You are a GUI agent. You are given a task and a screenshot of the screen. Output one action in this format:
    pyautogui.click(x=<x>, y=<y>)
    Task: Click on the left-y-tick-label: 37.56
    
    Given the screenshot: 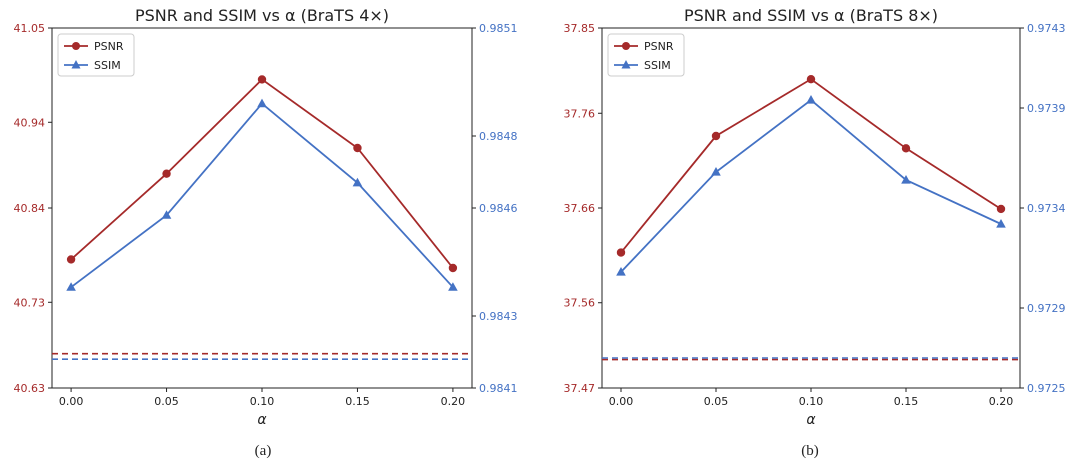 What is the action you would take?
    pyautogui.click(x=580, y=303)
    